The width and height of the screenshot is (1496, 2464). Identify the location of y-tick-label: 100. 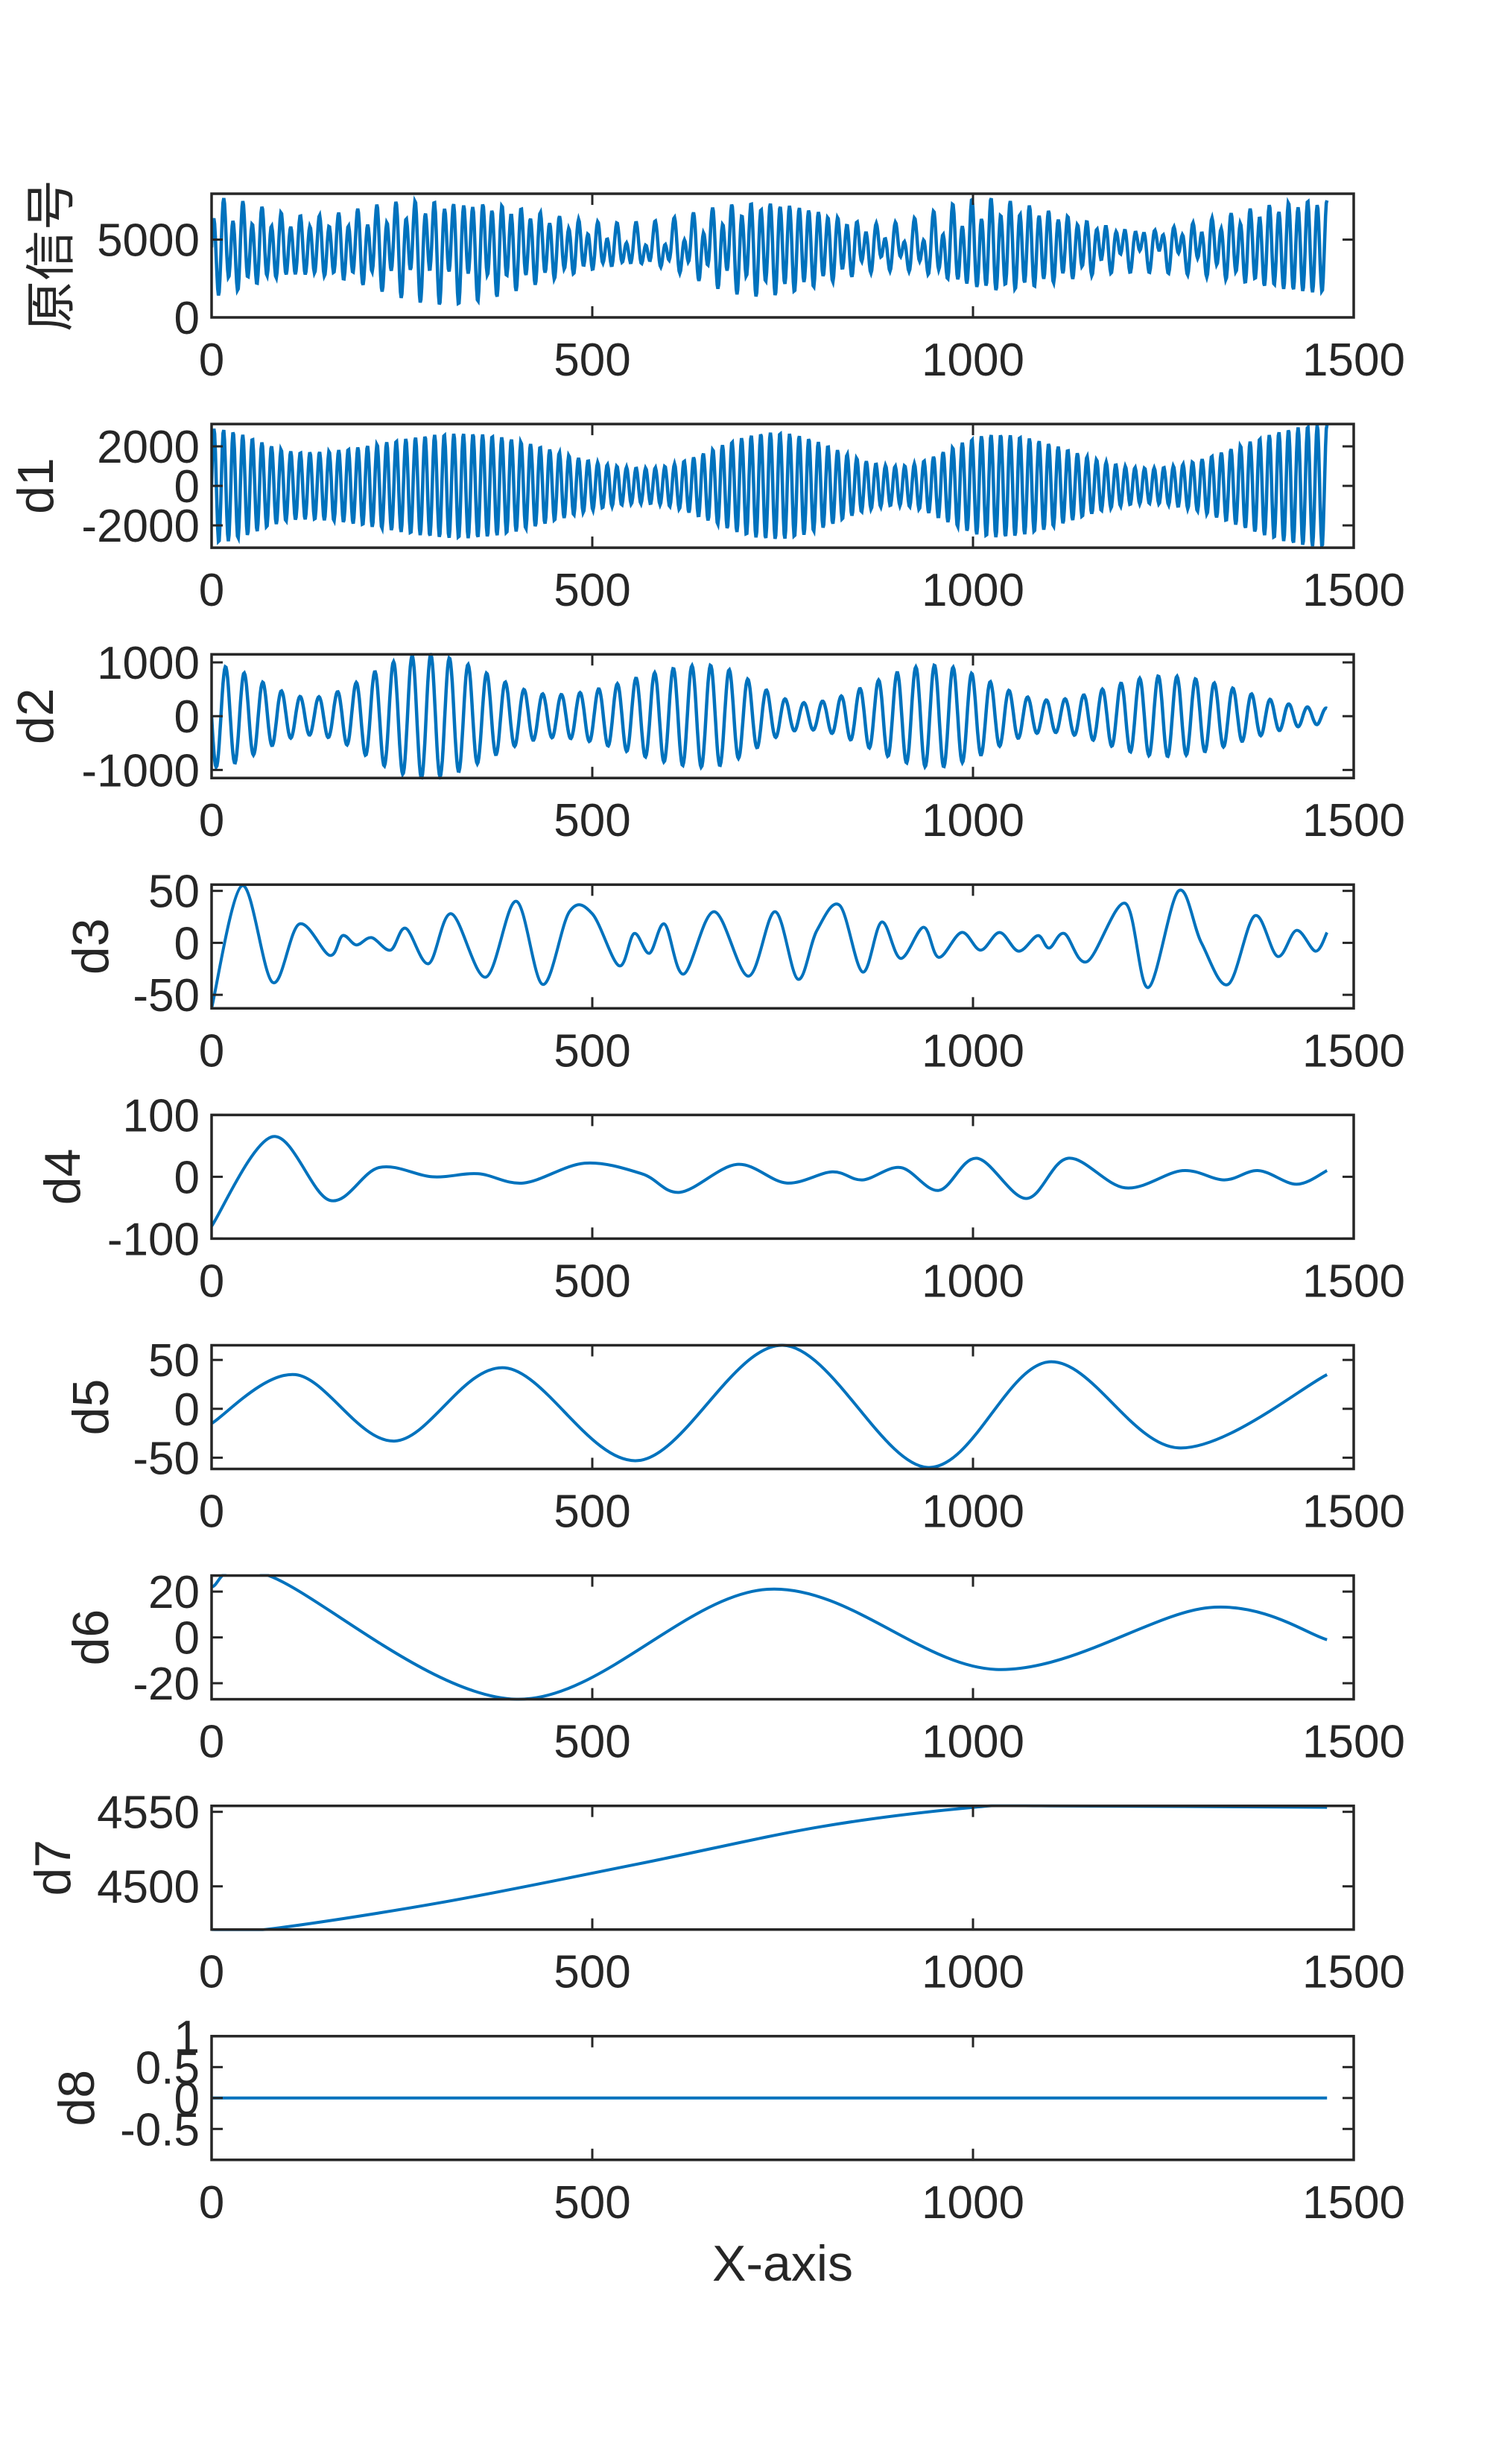
(161, 1115).